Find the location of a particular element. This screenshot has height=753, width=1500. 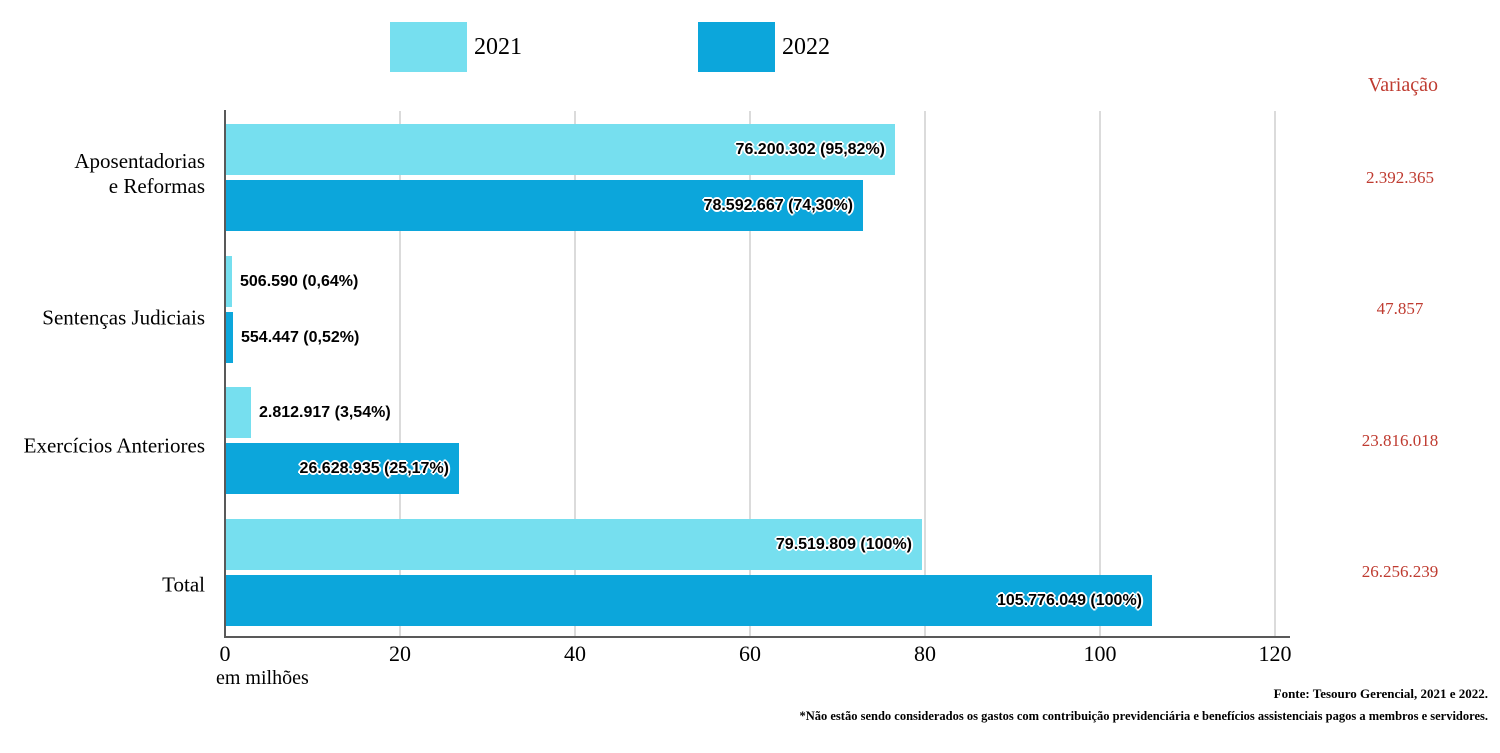

legend-swatch-2022 is located at coordinates (736, 47).